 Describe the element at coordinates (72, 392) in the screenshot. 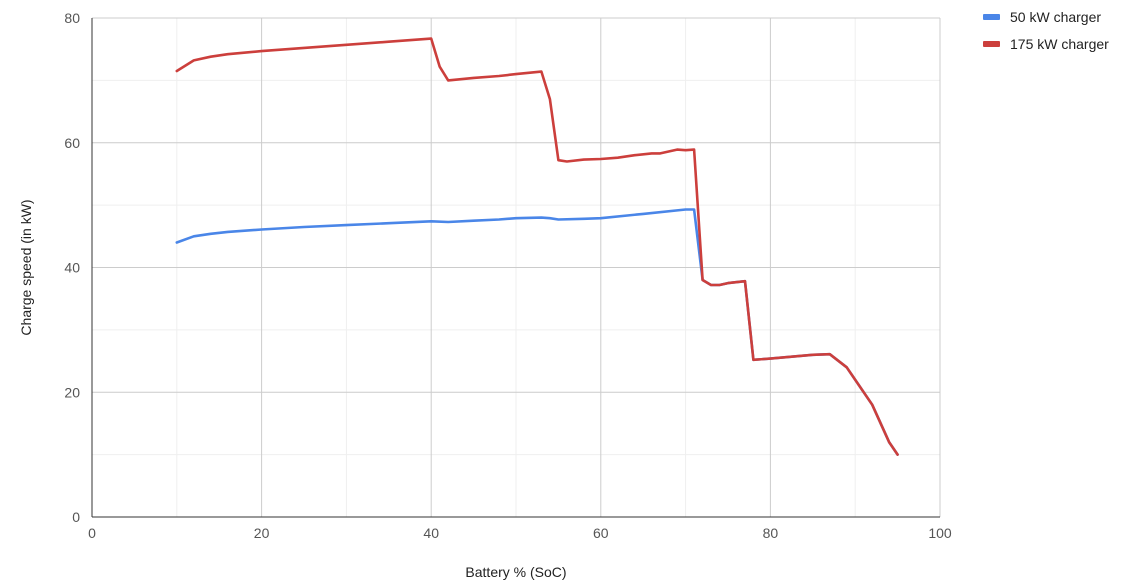

I see `y-tick-label: 20` at that location.